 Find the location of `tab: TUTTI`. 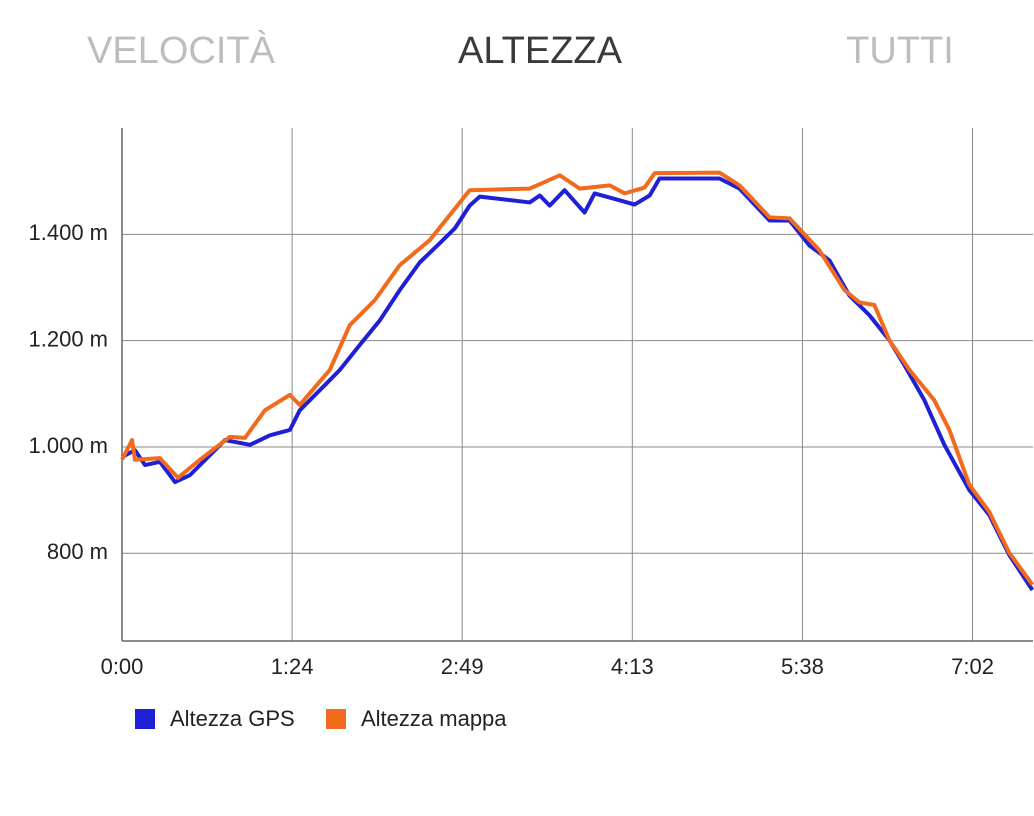

tab: TUTTI is located at coordinates (900, 51).